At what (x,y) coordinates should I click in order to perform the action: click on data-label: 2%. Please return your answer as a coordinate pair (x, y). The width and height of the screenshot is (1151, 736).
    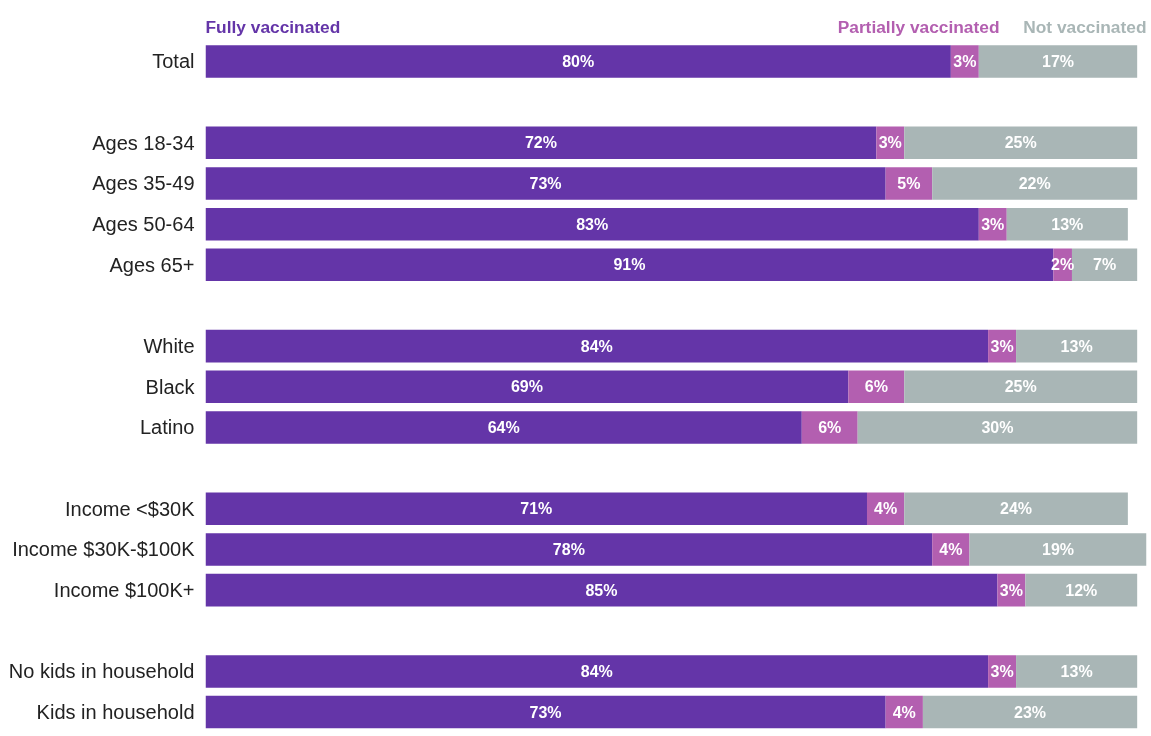
    Looking at the image, I should click on (1063, 265).